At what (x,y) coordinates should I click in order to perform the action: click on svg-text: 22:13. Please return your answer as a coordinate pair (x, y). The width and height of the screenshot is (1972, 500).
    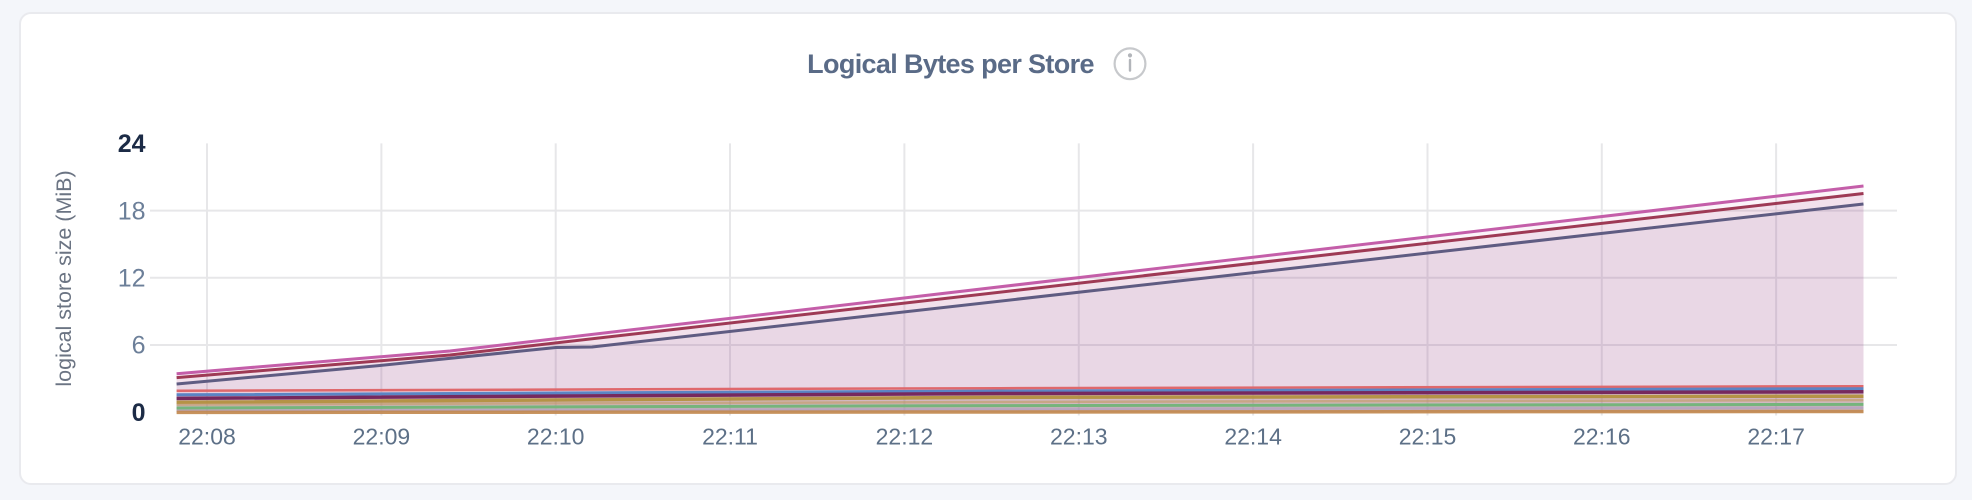
    Looking at the image, I should click on (1079, 437).